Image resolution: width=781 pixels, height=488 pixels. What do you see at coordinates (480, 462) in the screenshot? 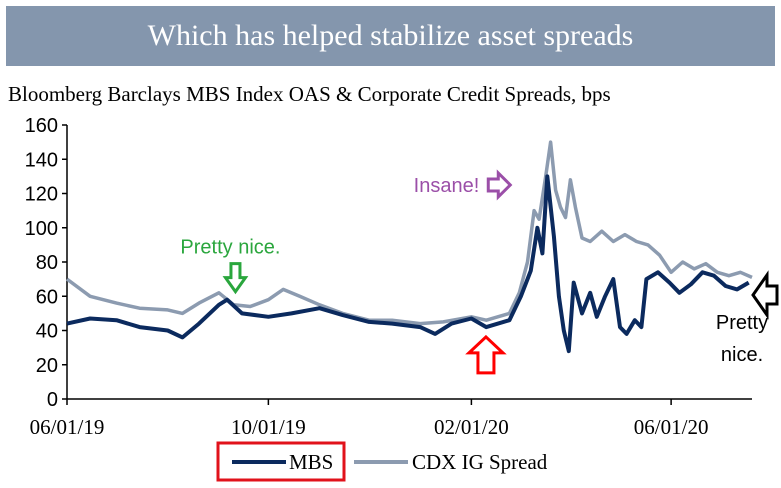
I see `legend-label-cdx: CDX IG Spread` at bounding box center [480, 462].